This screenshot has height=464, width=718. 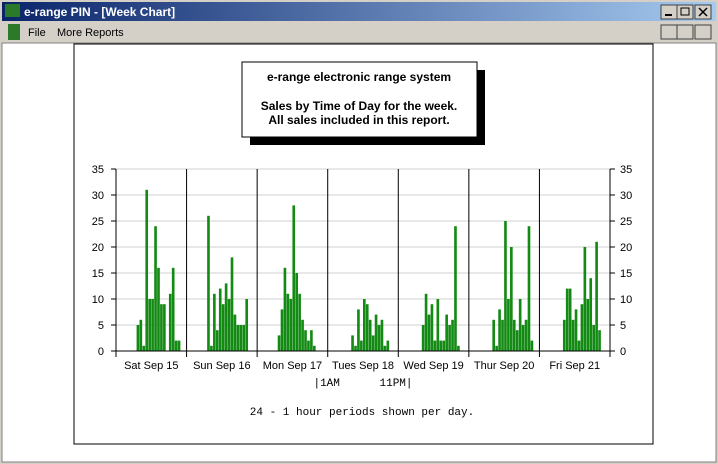 I want to click on x-tick-label: Wed Sep 19, so click(x=433, y=366).